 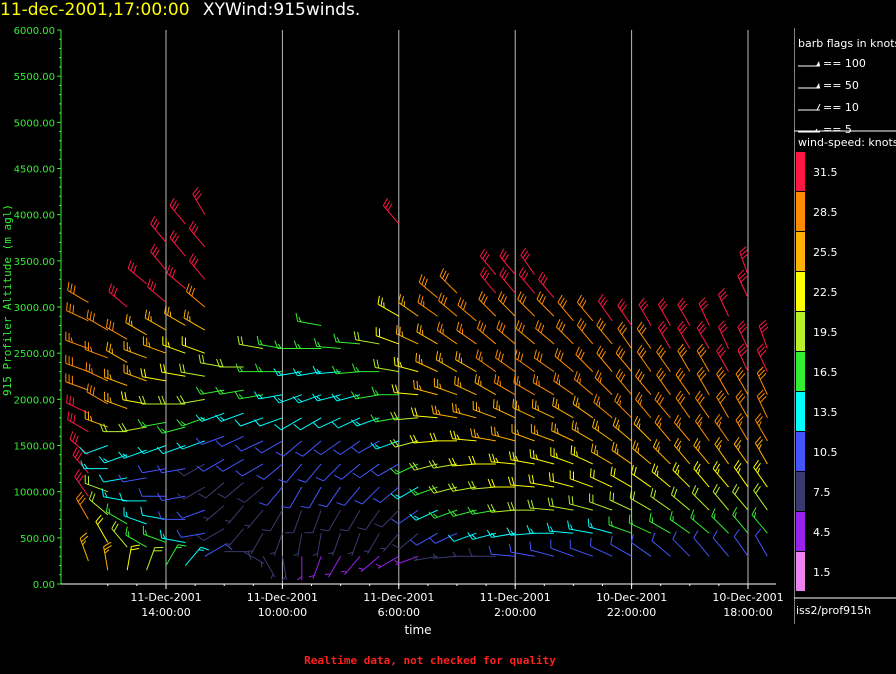 I want to click on y-tick-label: 0.00, so click(x=44, y=585).